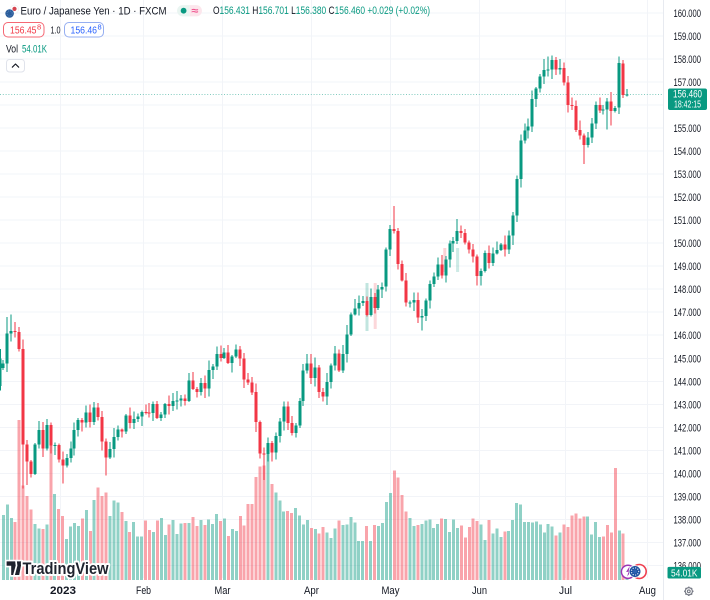 This screenshot has height=600, width=710. What do you see at coordinates (687, 95) in the screenshot?
I see `svg-text: 156.460` at bounding box center [687, 95].